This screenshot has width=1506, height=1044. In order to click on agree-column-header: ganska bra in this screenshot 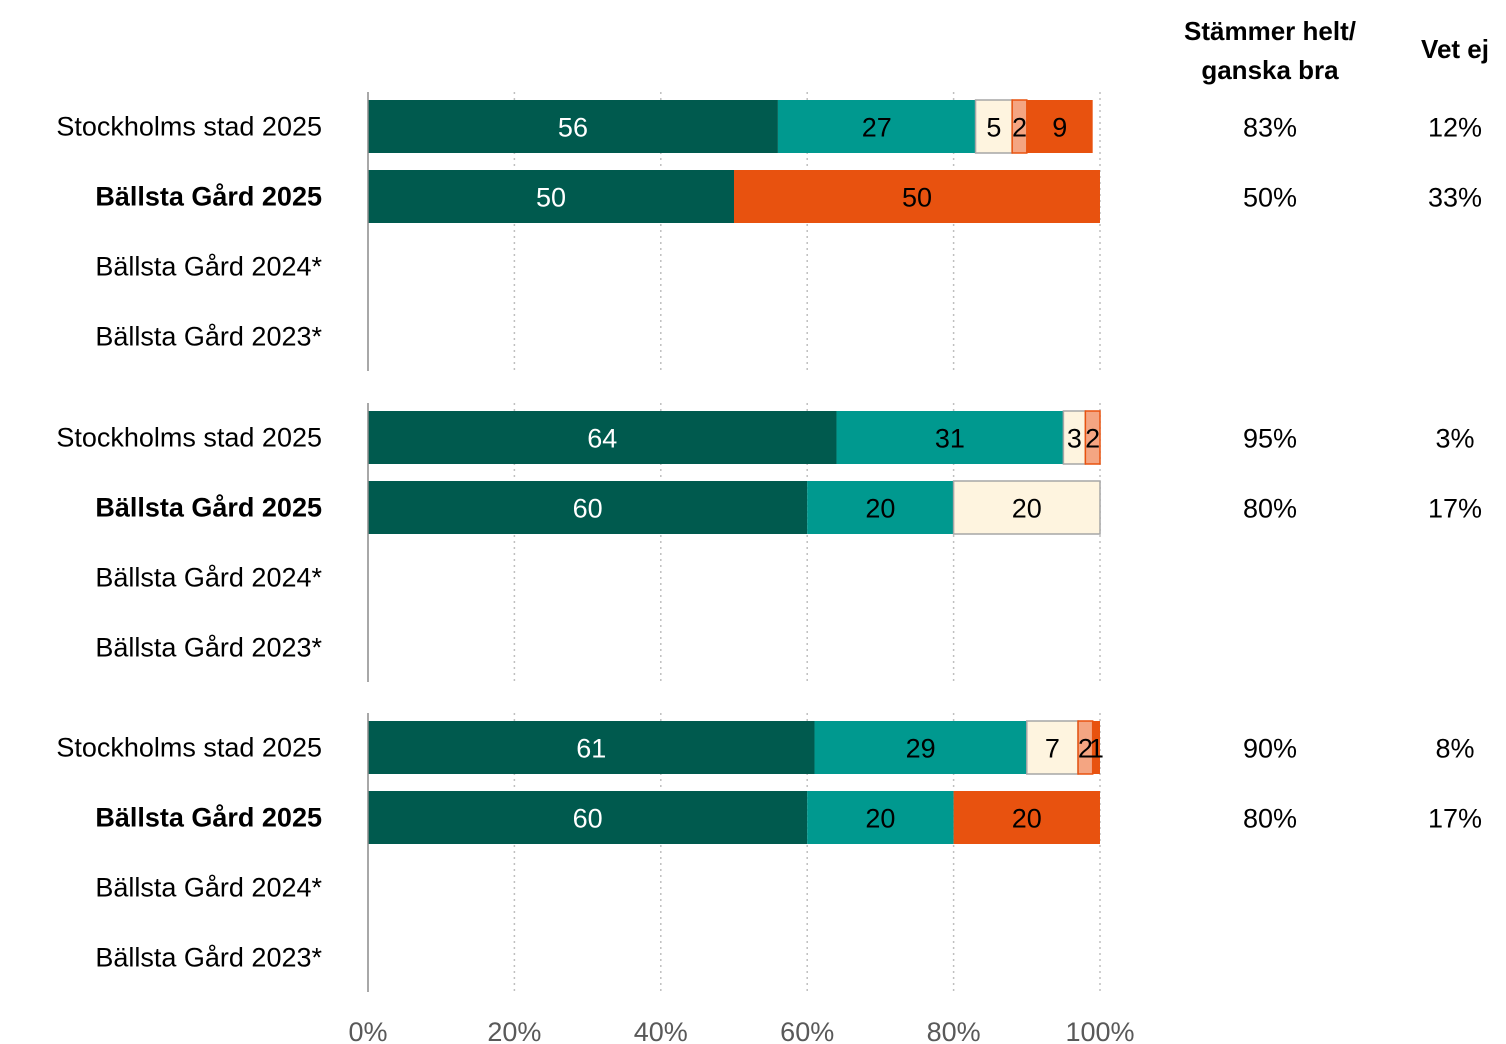, I will do `click(1270, 70)`.